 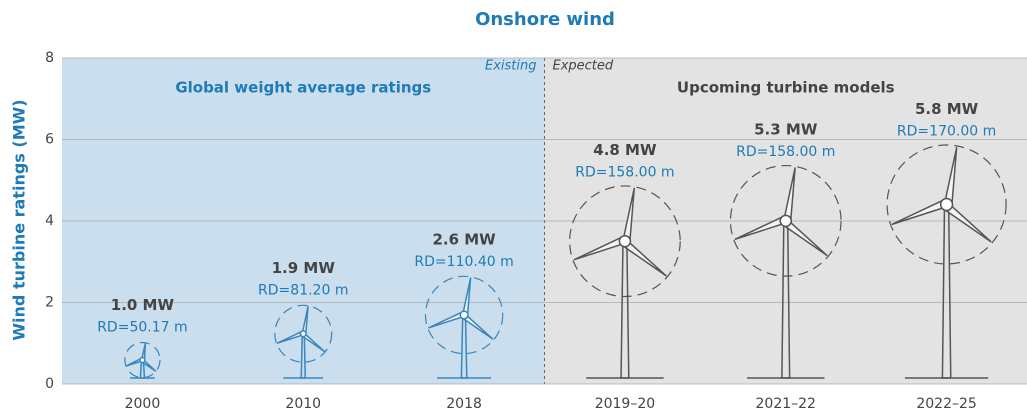 What do you see at coordinates (625, 150) in the screenshot?
I see `rating-label: 4.8 MW` at bounding box center [625, 150].